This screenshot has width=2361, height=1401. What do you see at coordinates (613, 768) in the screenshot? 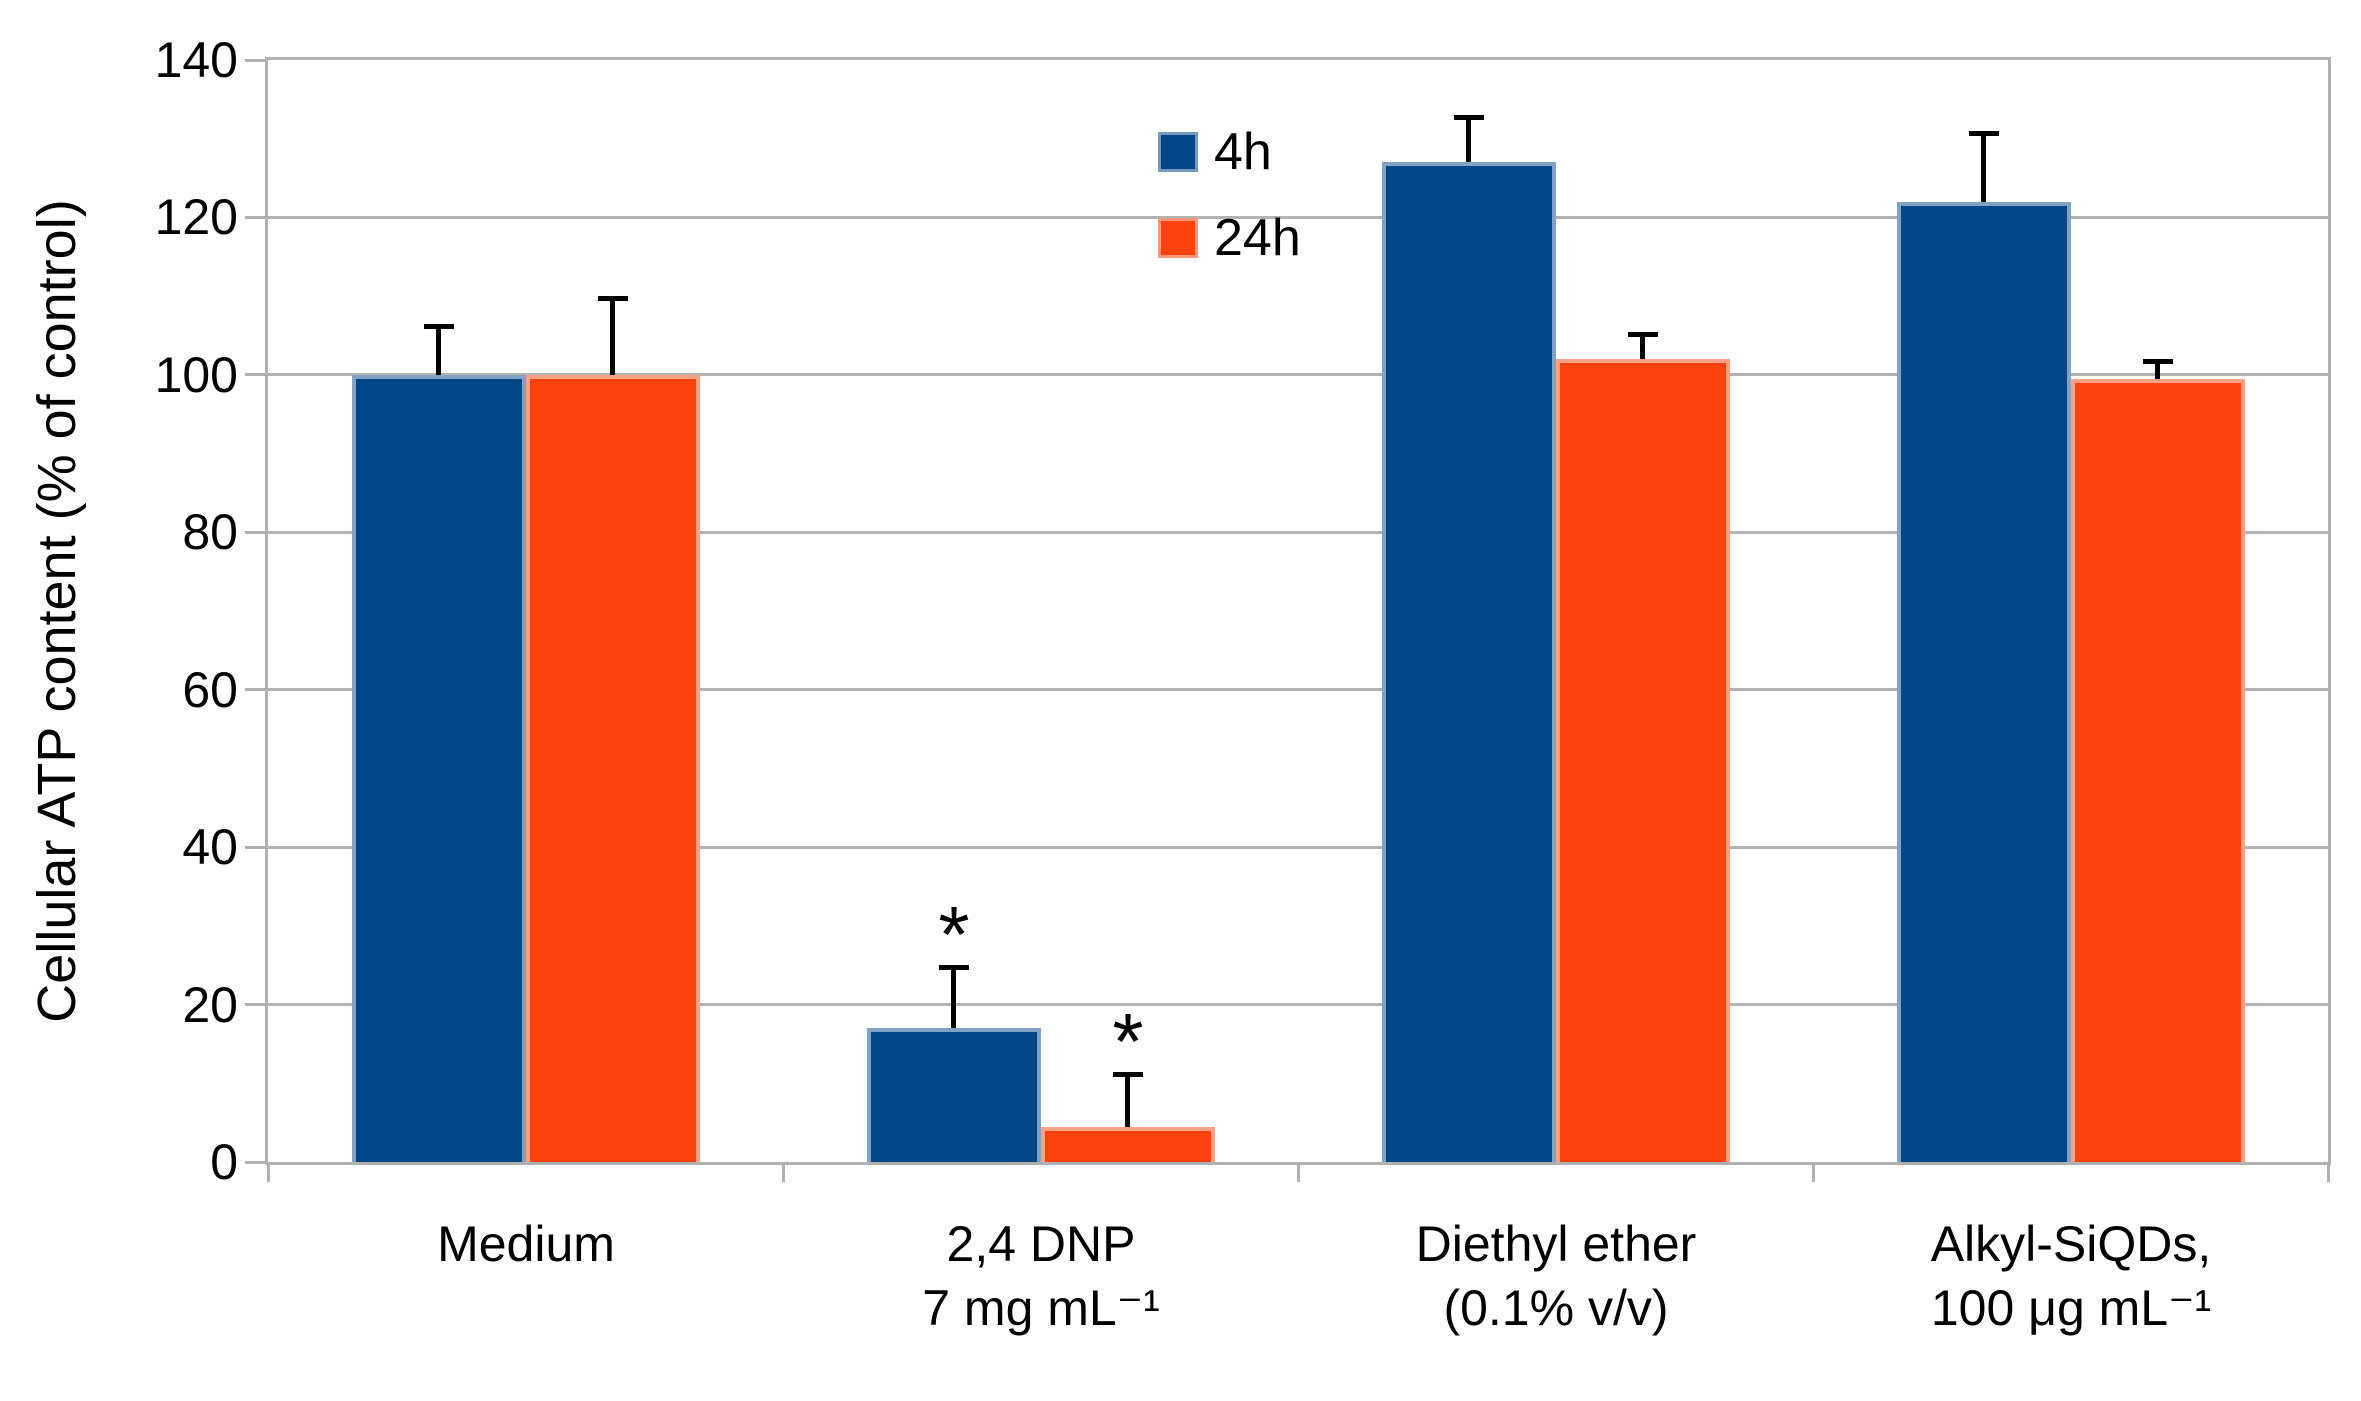
I see `bar-24h-cat0` at bounding box center [613, 768].